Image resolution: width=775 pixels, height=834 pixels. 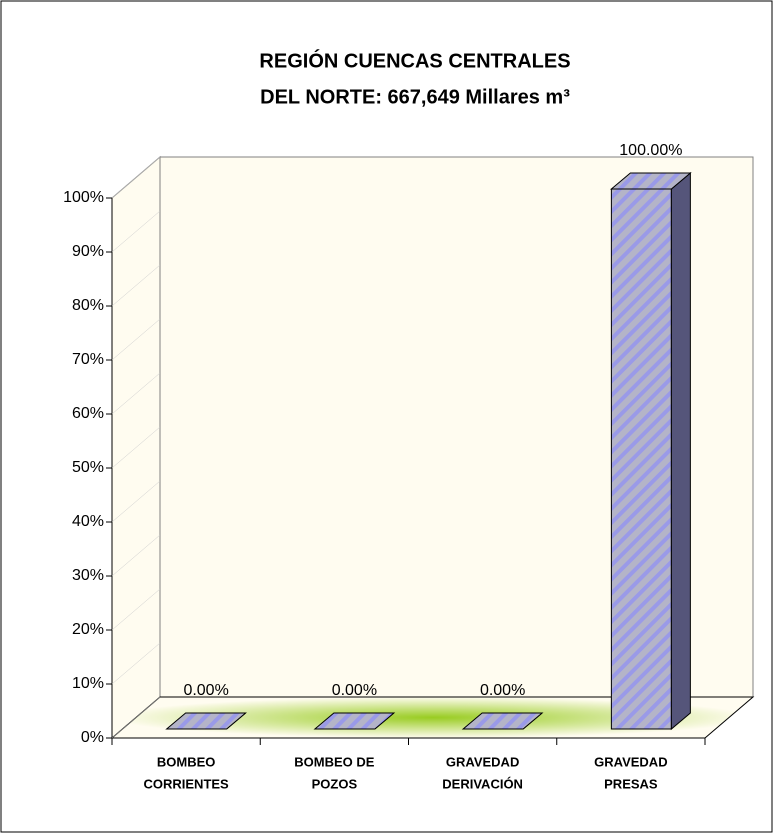 I want to click on x-tick-label: BOMBEO DE, so click(x=334, y=761).